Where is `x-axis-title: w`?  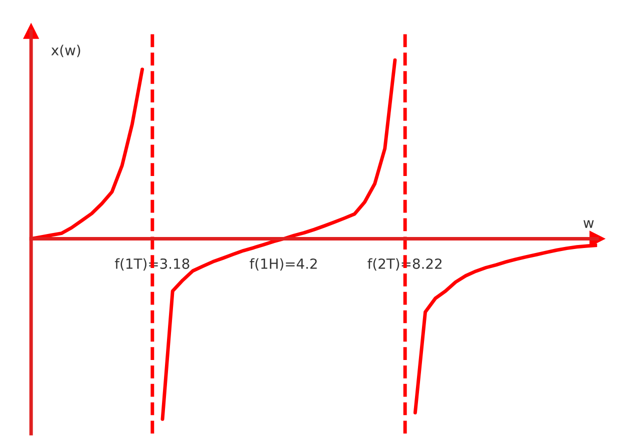
x-axis-title: w is located at coordinates (589, 224).